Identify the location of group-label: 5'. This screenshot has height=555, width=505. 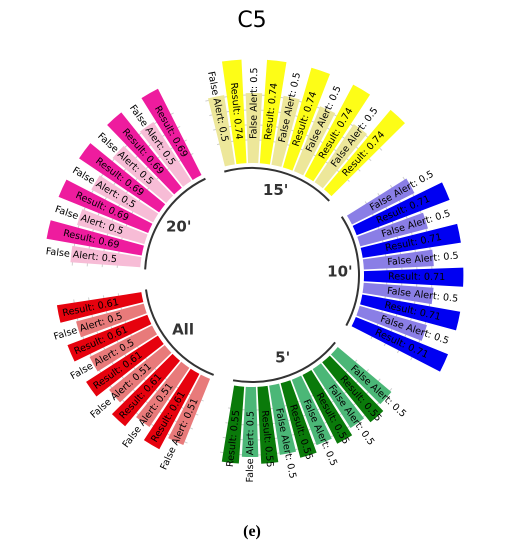
(282, 357).